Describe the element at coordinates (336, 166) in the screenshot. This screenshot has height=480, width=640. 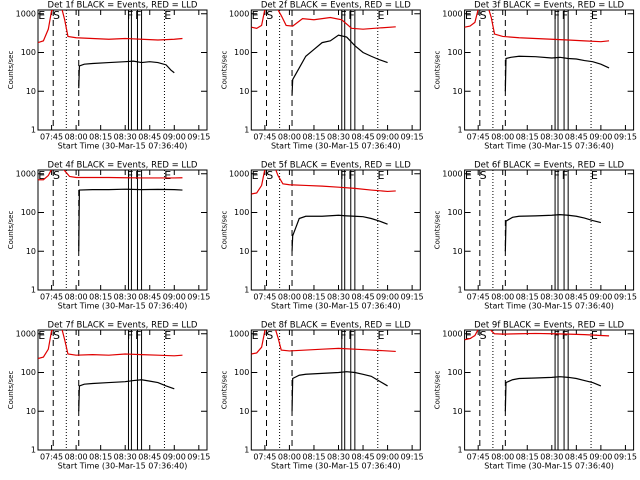
I see `panel-title: Det 5f BLACK = Events, RED = LLD` at that location.